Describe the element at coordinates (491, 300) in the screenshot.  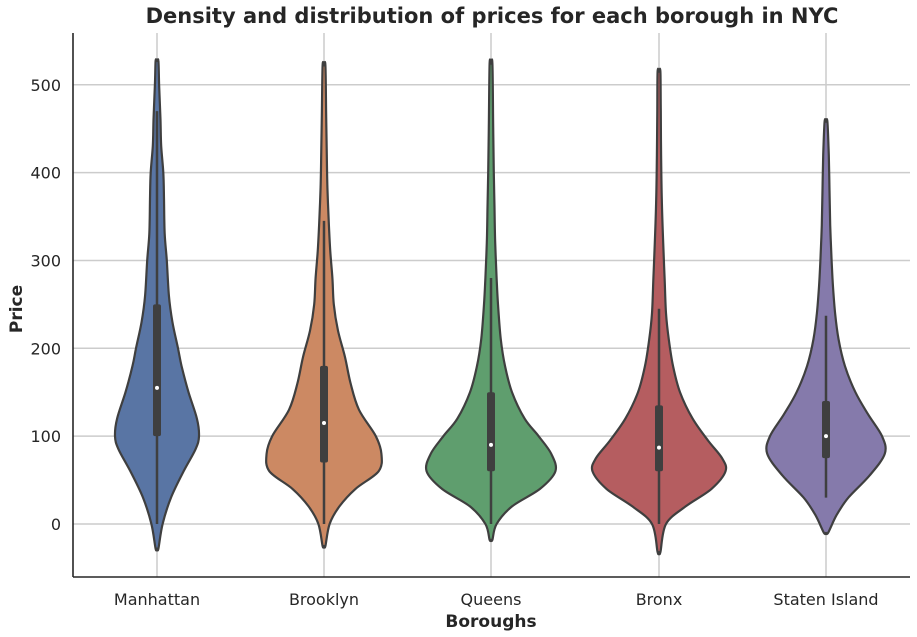
I see `violin-queens` at that location.